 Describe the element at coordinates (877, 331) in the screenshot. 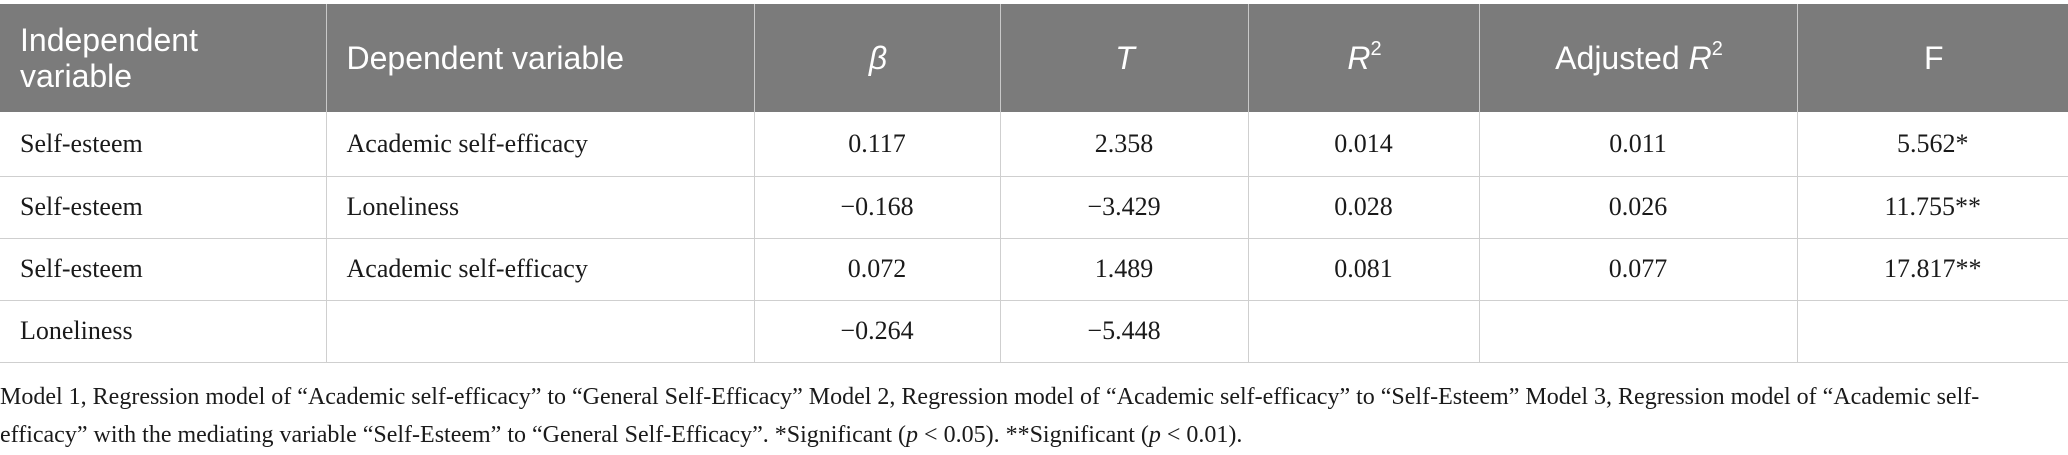

I see `cell-beta: −0.264` at that location.